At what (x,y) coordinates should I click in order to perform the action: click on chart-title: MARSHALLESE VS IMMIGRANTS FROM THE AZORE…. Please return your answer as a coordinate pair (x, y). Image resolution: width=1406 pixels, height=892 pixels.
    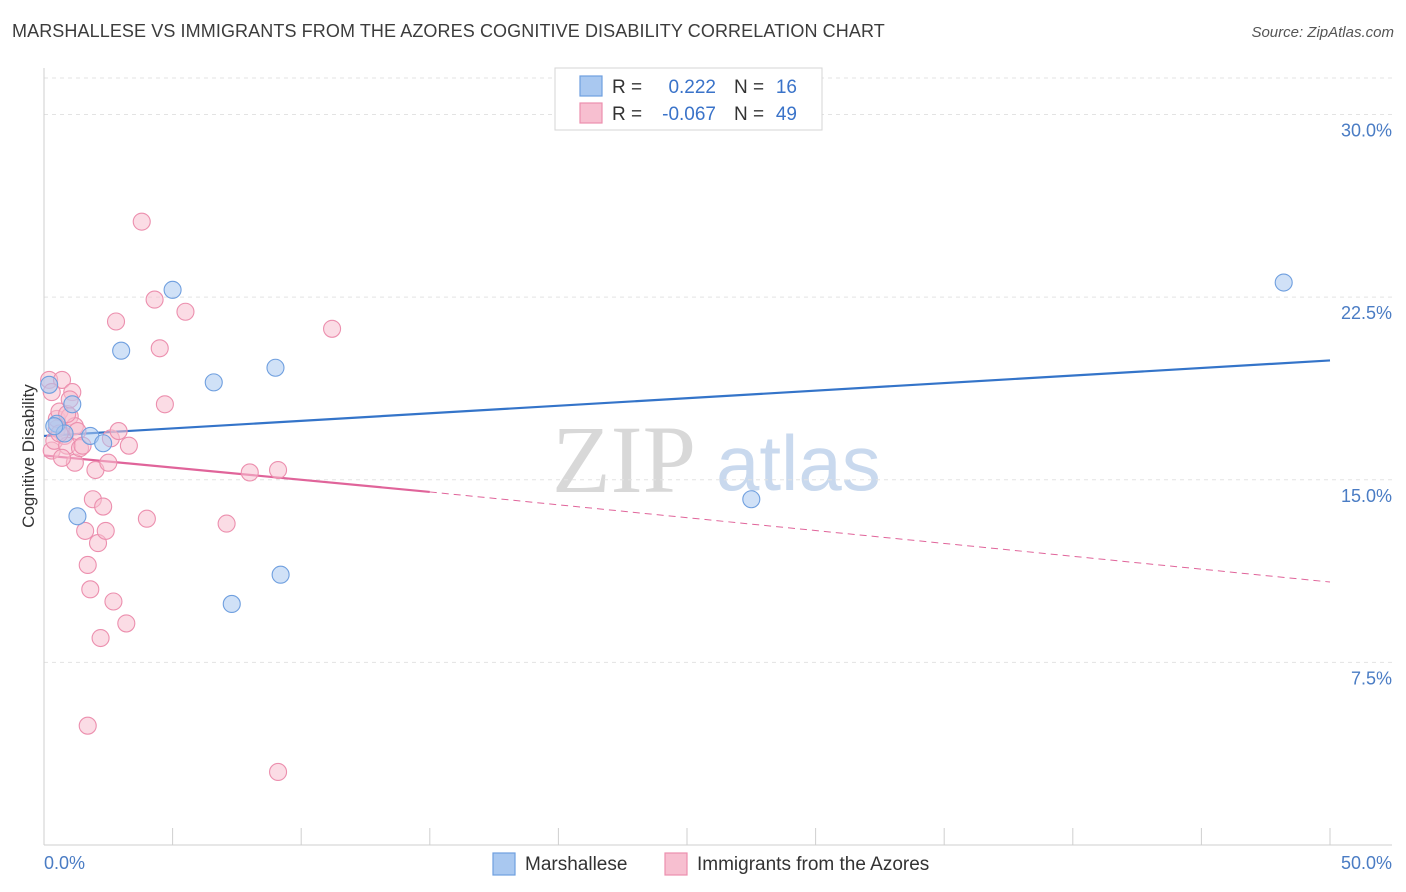
    Looking at the image, I should click on (448, 31).